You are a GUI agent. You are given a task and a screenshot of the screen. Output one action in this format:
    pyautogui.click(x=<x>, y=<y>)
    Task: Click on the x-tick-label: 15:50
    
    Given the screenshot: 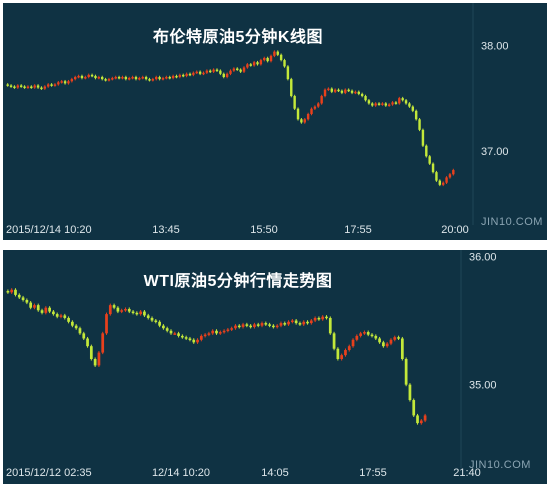 What is the action you would take?
    pyautogui.click(x=264, y=230)
    